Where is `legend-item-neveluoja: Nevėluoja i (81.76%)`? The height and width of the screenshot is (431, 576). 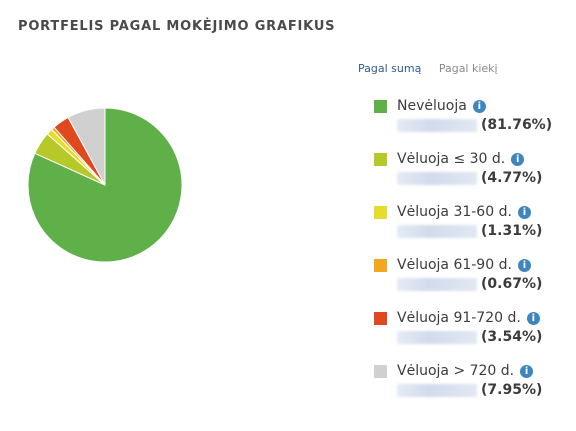
legend-item-neveluoja: Nevėluoja i (81.76%) is located at coordinates (469, 122).